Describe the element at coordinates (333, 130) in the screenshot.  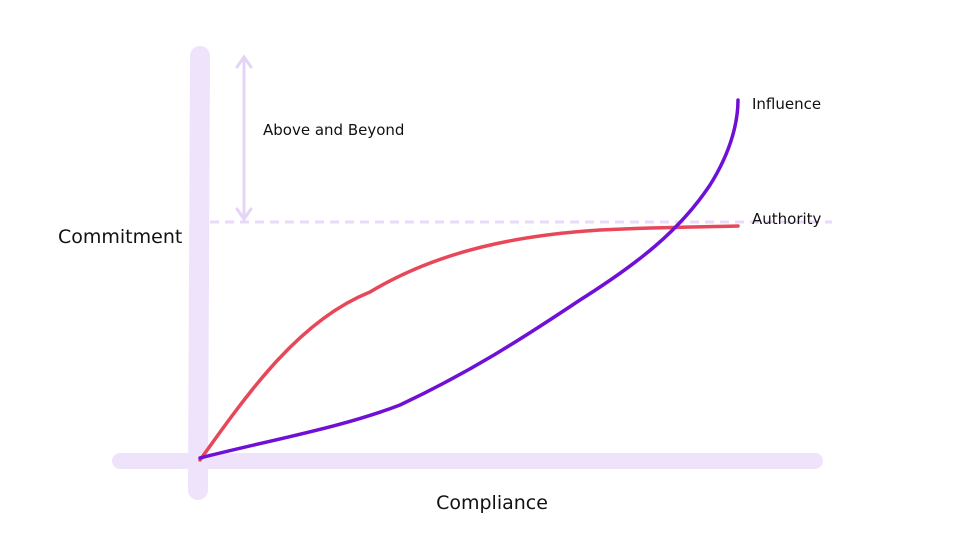
I see `annotation: Above and Beyond` at that location.